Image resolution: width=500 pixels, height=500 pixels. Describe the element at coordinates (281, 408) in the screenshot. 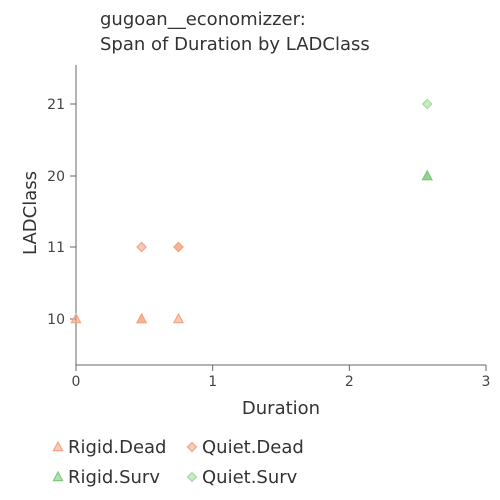

I see `x-axis-title: Duration` at that location.